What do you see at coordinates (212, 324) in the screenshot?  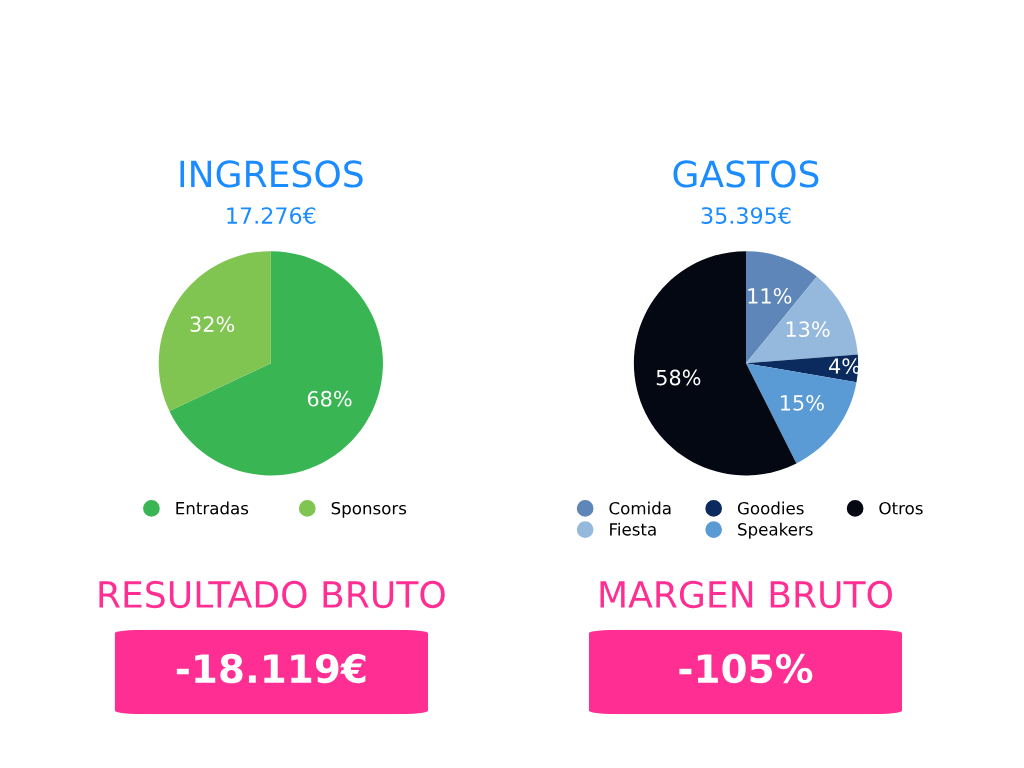 I see `data-label: 32%` at bounding box center [212, 324].